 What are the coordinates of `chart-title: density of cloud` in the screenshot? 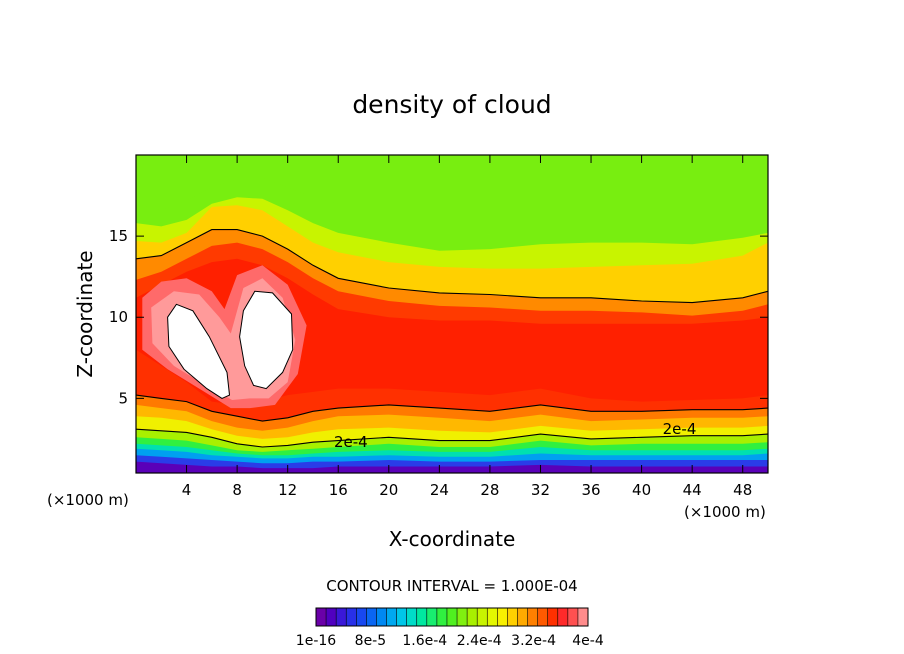 It's located at (451, 104).